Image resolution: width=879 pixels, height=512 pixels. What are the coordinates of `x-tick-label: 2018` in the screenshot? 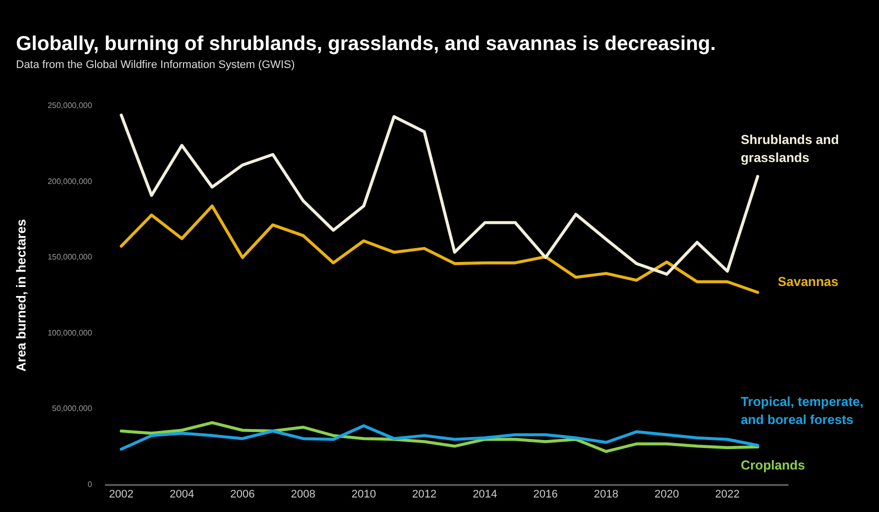 It's located at (606, 494).